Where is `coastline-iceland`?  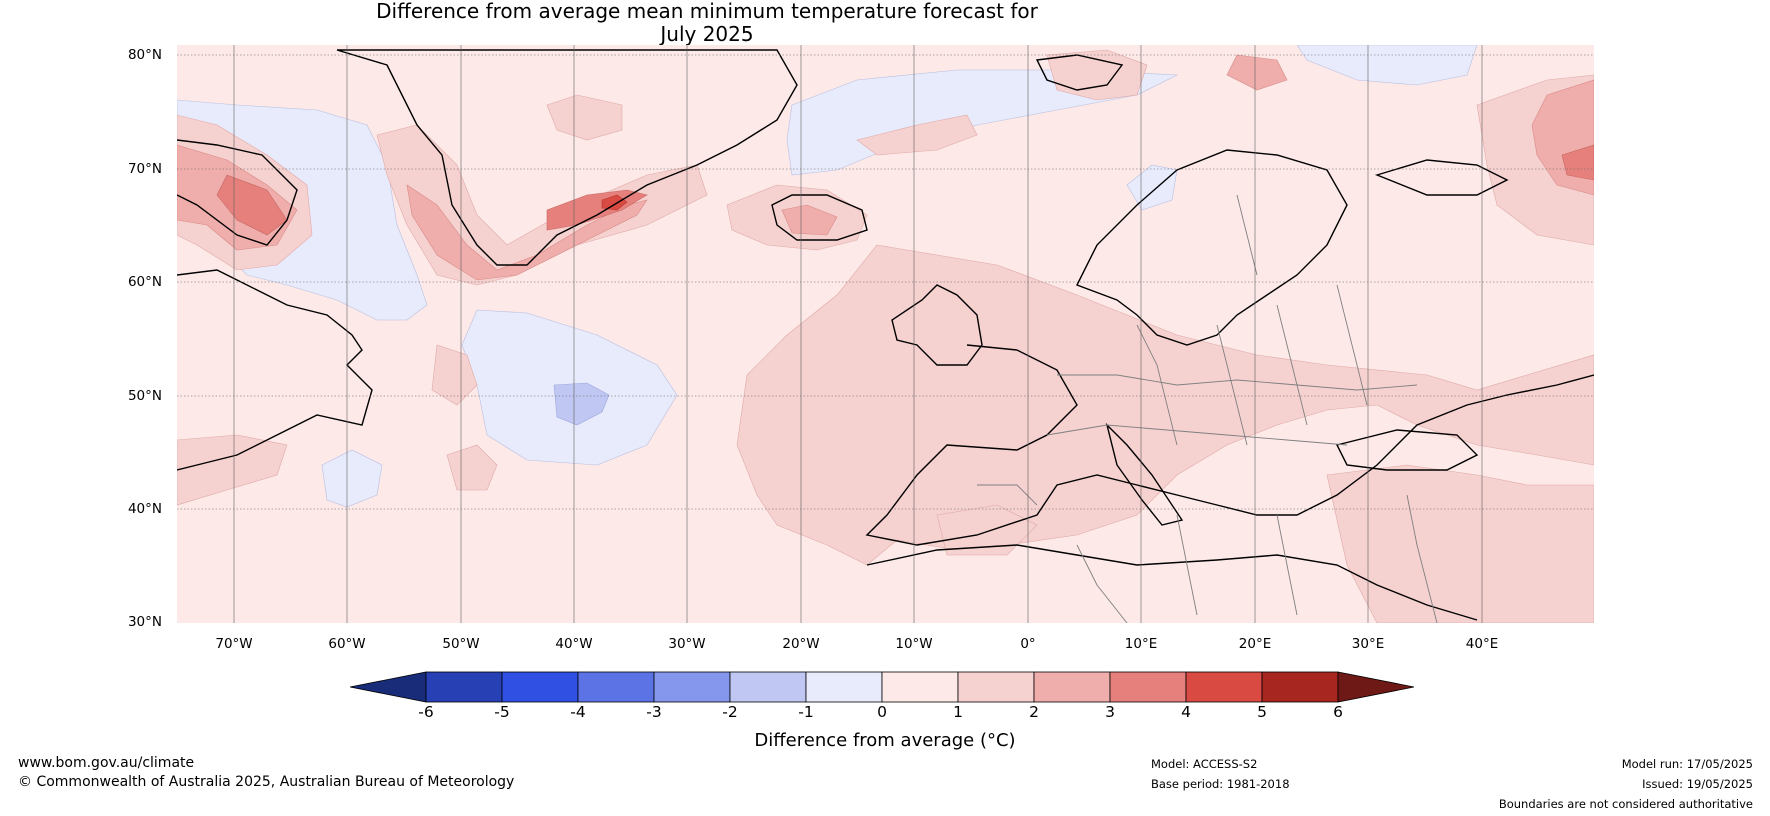 coastline-iceland is located at coordinates (819, 217).